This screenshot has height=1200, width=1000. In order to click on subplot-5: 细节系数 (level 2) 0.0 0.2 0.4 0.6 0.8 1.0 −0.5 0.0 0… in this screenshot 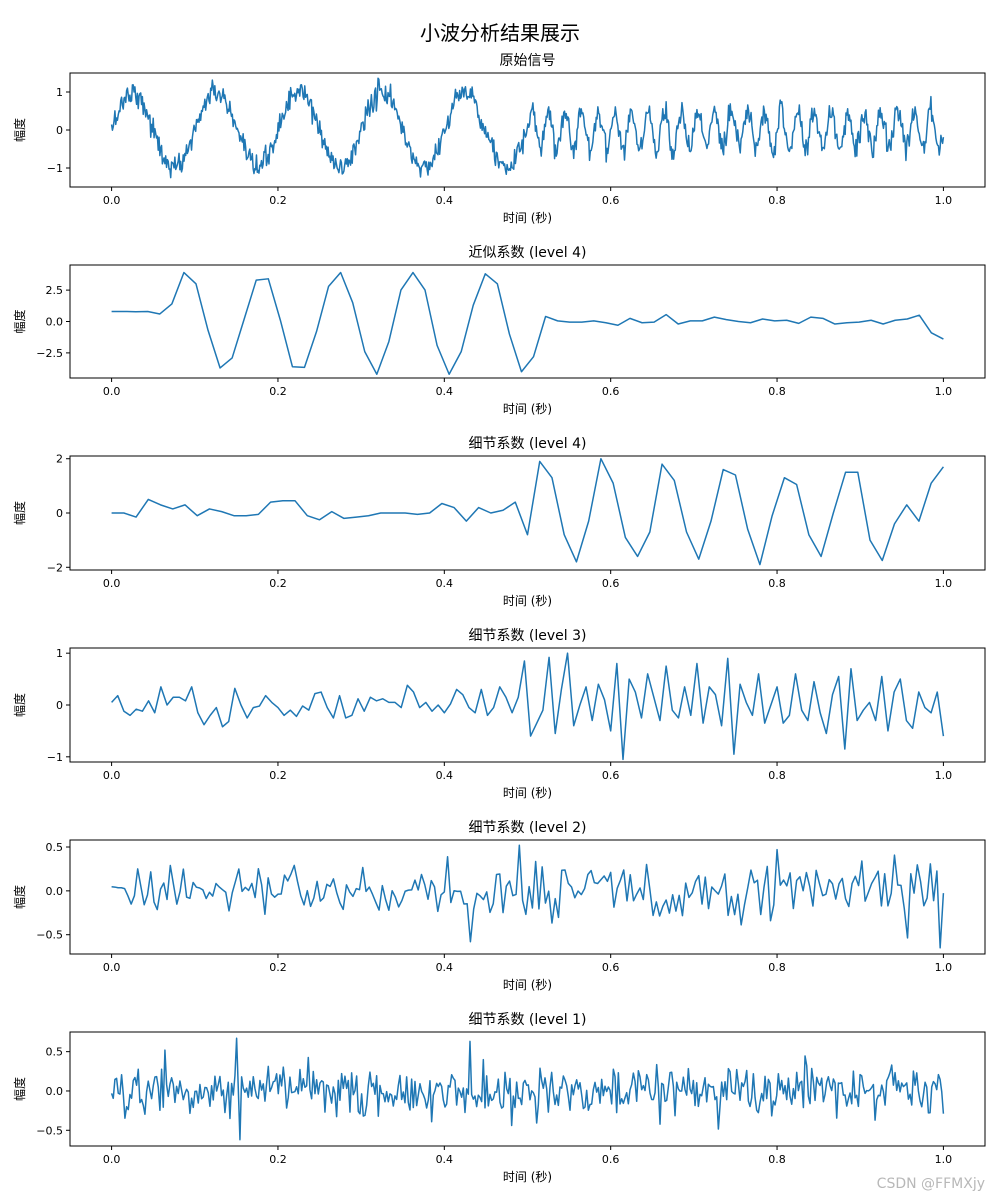, I will do `click(499, 906)`.